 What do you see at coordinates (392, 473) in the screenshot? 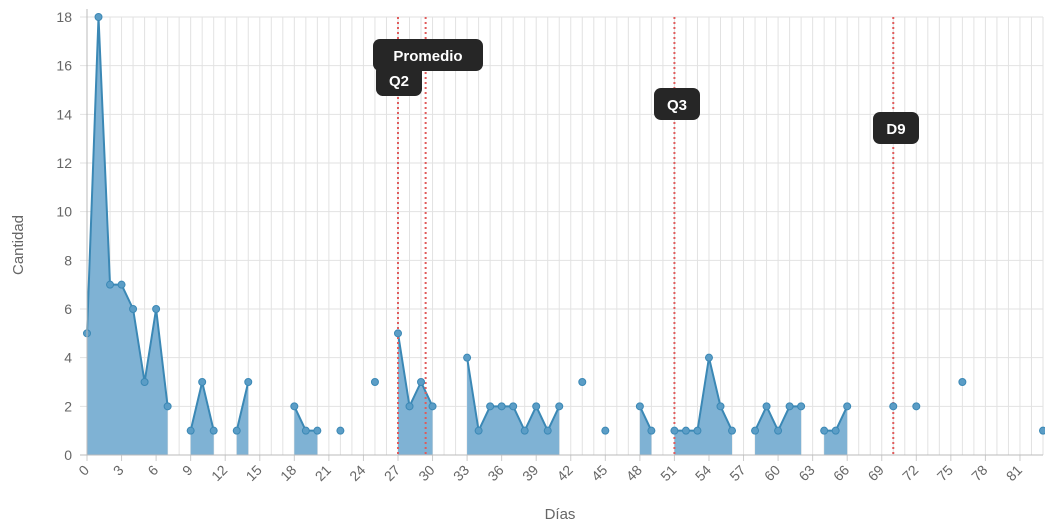
I see `x-tick-label: 27` at bounding box center [392, 473].